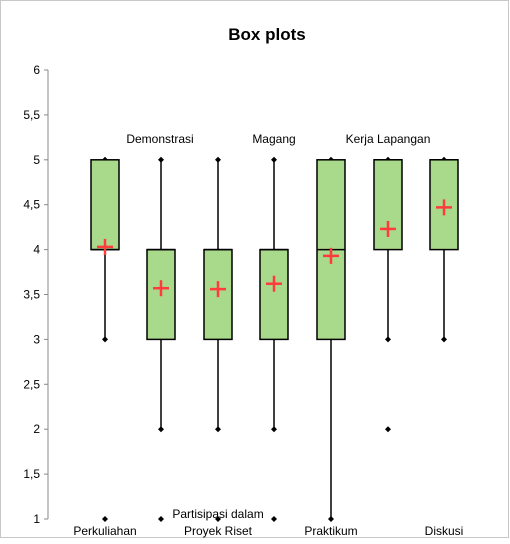 Image resolution: width=510 pixels, height=544 pixels. Describe the element at coordinates (388, 139) in the screenshot. I see `category-label-kerja-lapangan: Kerja Lapangan` at that location.